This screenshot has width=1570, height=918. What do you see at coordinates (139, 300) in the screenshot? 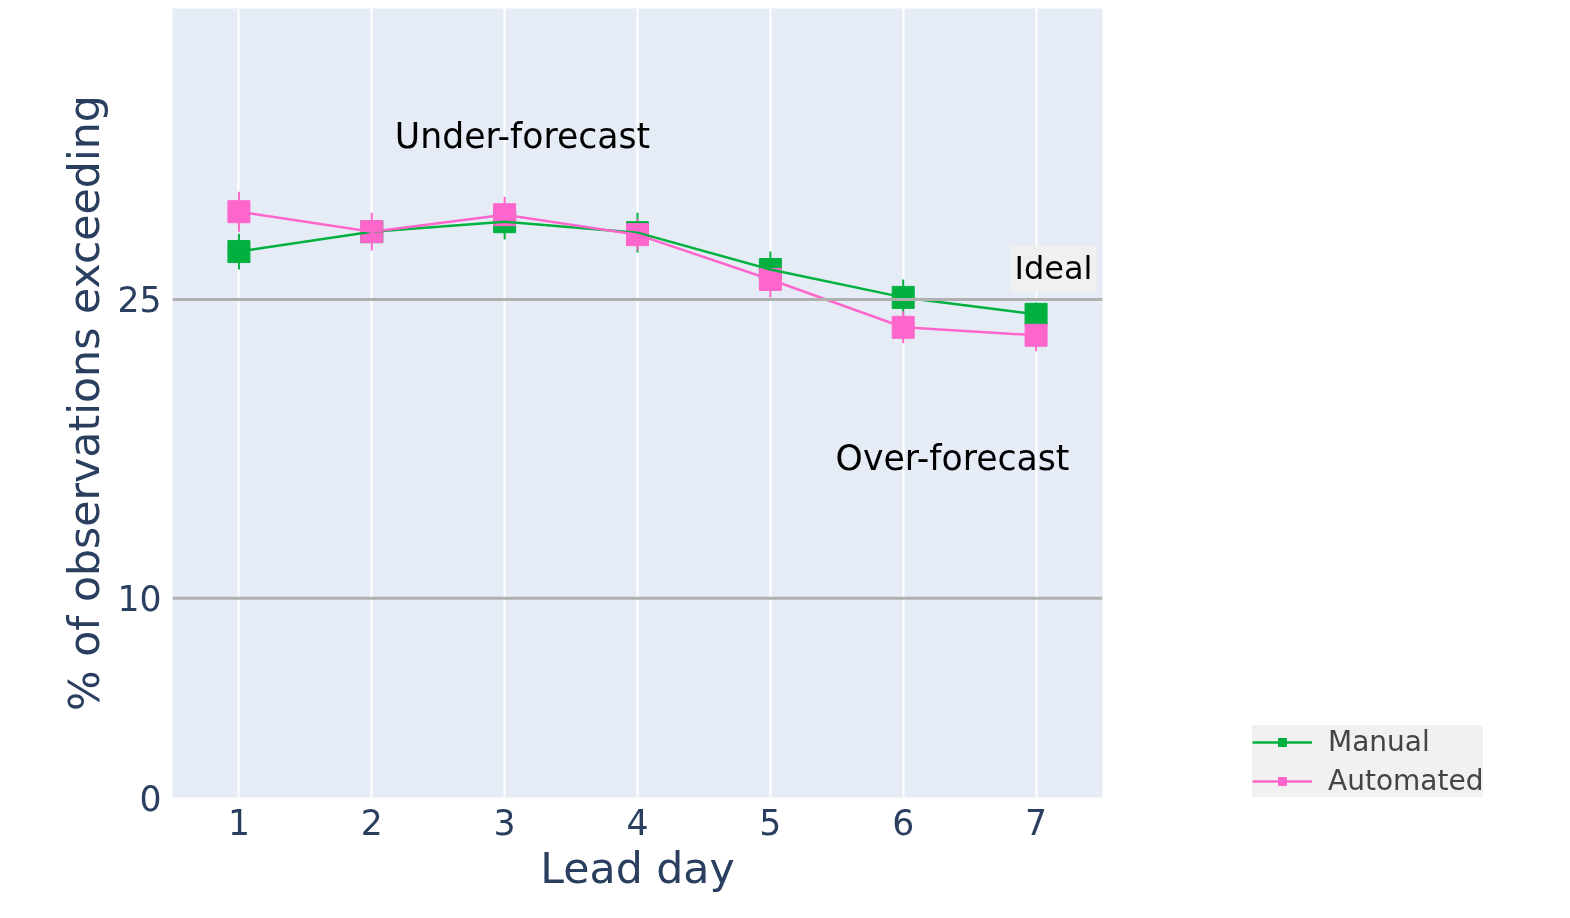
I see `y-tick-label: 25` at bounding box center [139, 300].